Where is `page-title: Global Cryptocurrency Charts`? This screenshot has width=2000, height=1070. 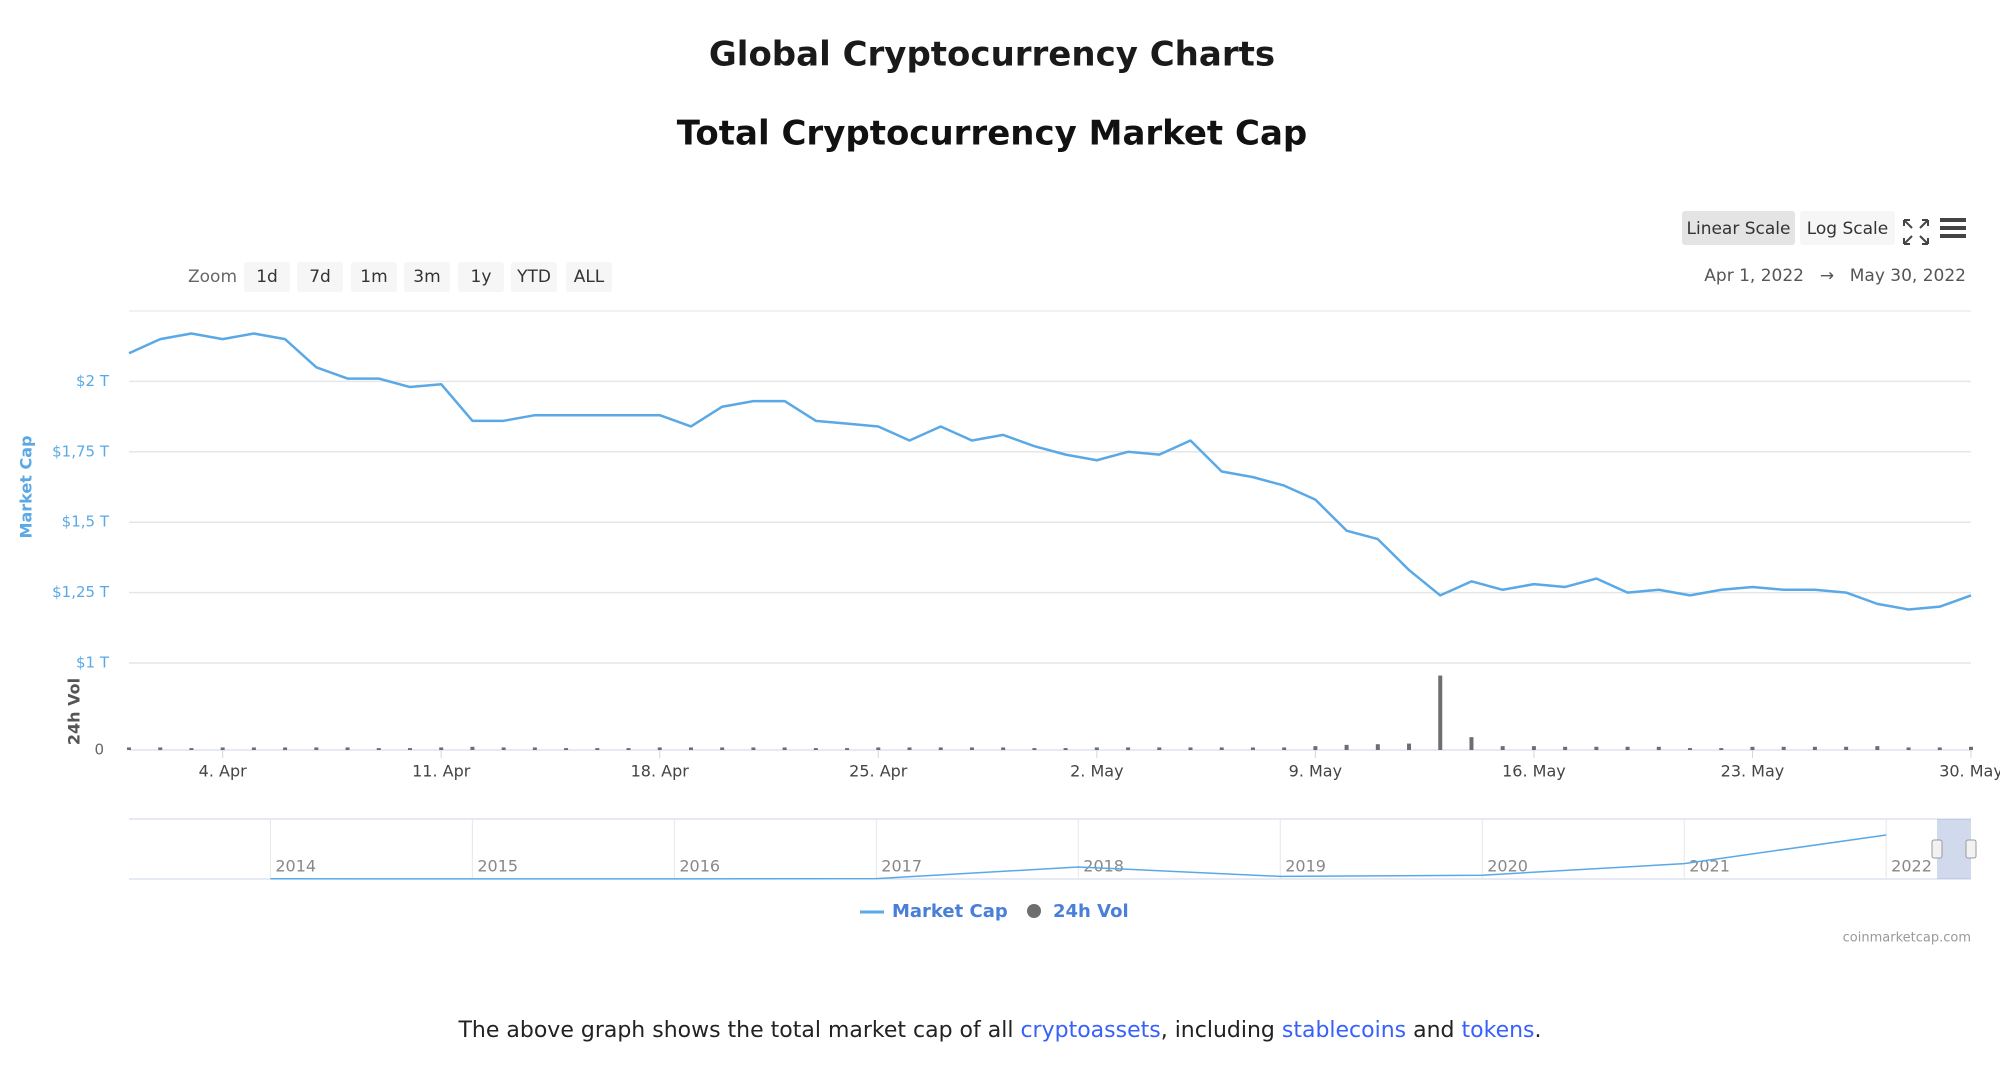 page-title: Global Cryptocurrency Charts is located at coordinates (992, 55).